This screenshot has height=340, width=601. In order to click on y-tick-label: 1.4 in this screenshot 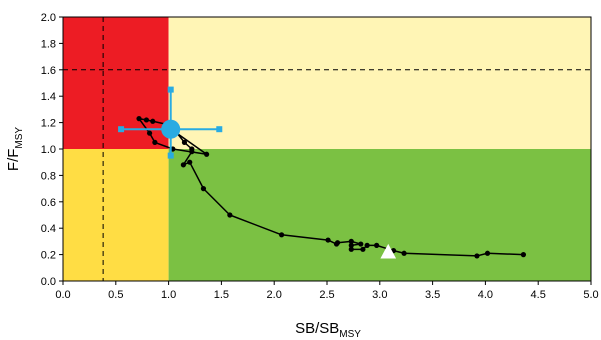, I will do `click(48, 97)`.